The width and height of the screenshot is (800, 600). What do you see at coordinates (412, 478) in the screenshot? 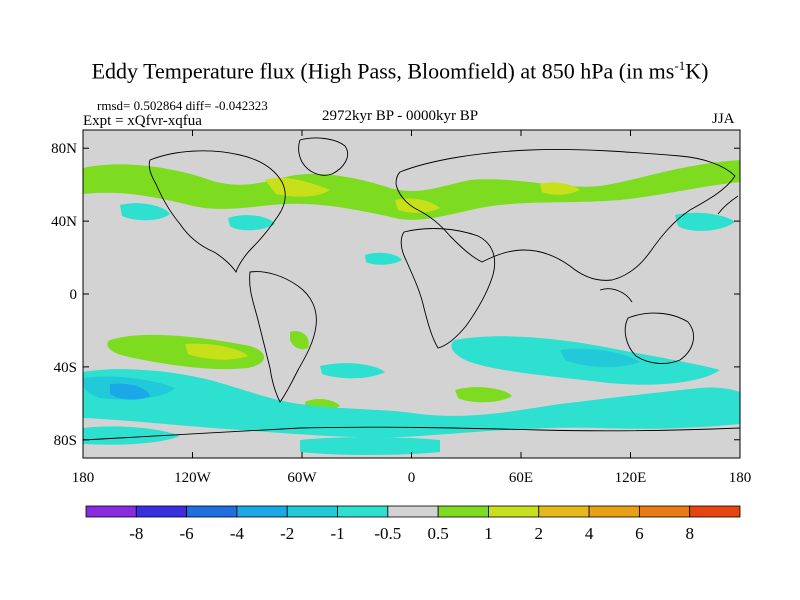
I see `x-tick-label: 0` at bounding box center [412, 478].